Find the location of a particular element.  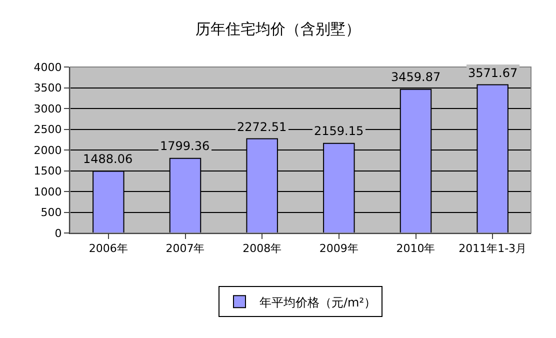

data-label: 3571.67 is located at coordinates (493, 73).